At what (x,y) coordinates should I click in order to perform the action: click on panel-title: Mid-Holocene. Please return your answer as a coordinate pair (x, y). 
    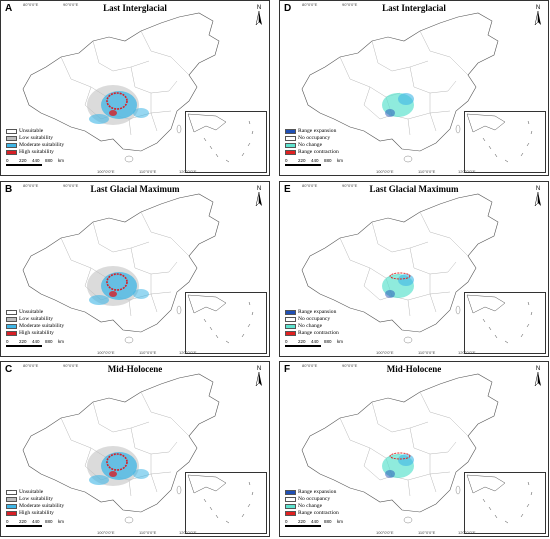
    Looking at the image, I should click on (414, 369).